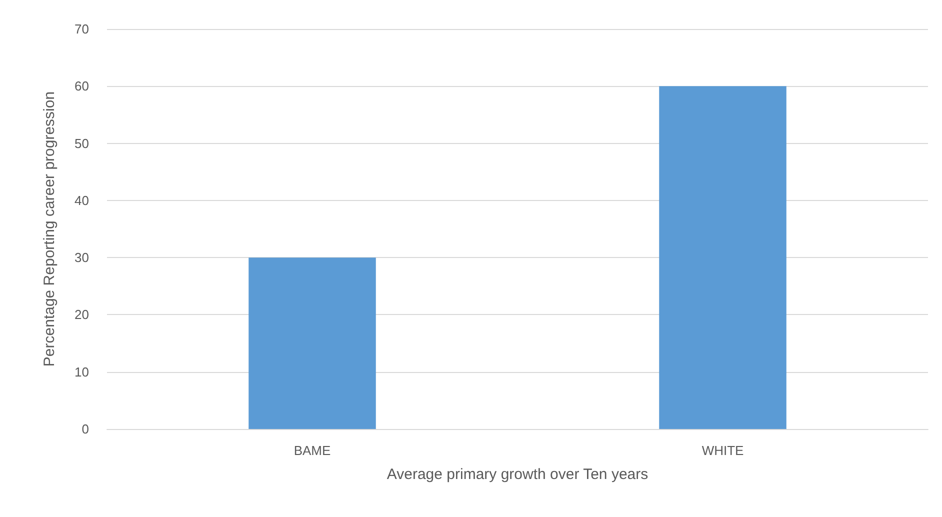  I want to click on y-tick-label: 50, so click(81, 143).